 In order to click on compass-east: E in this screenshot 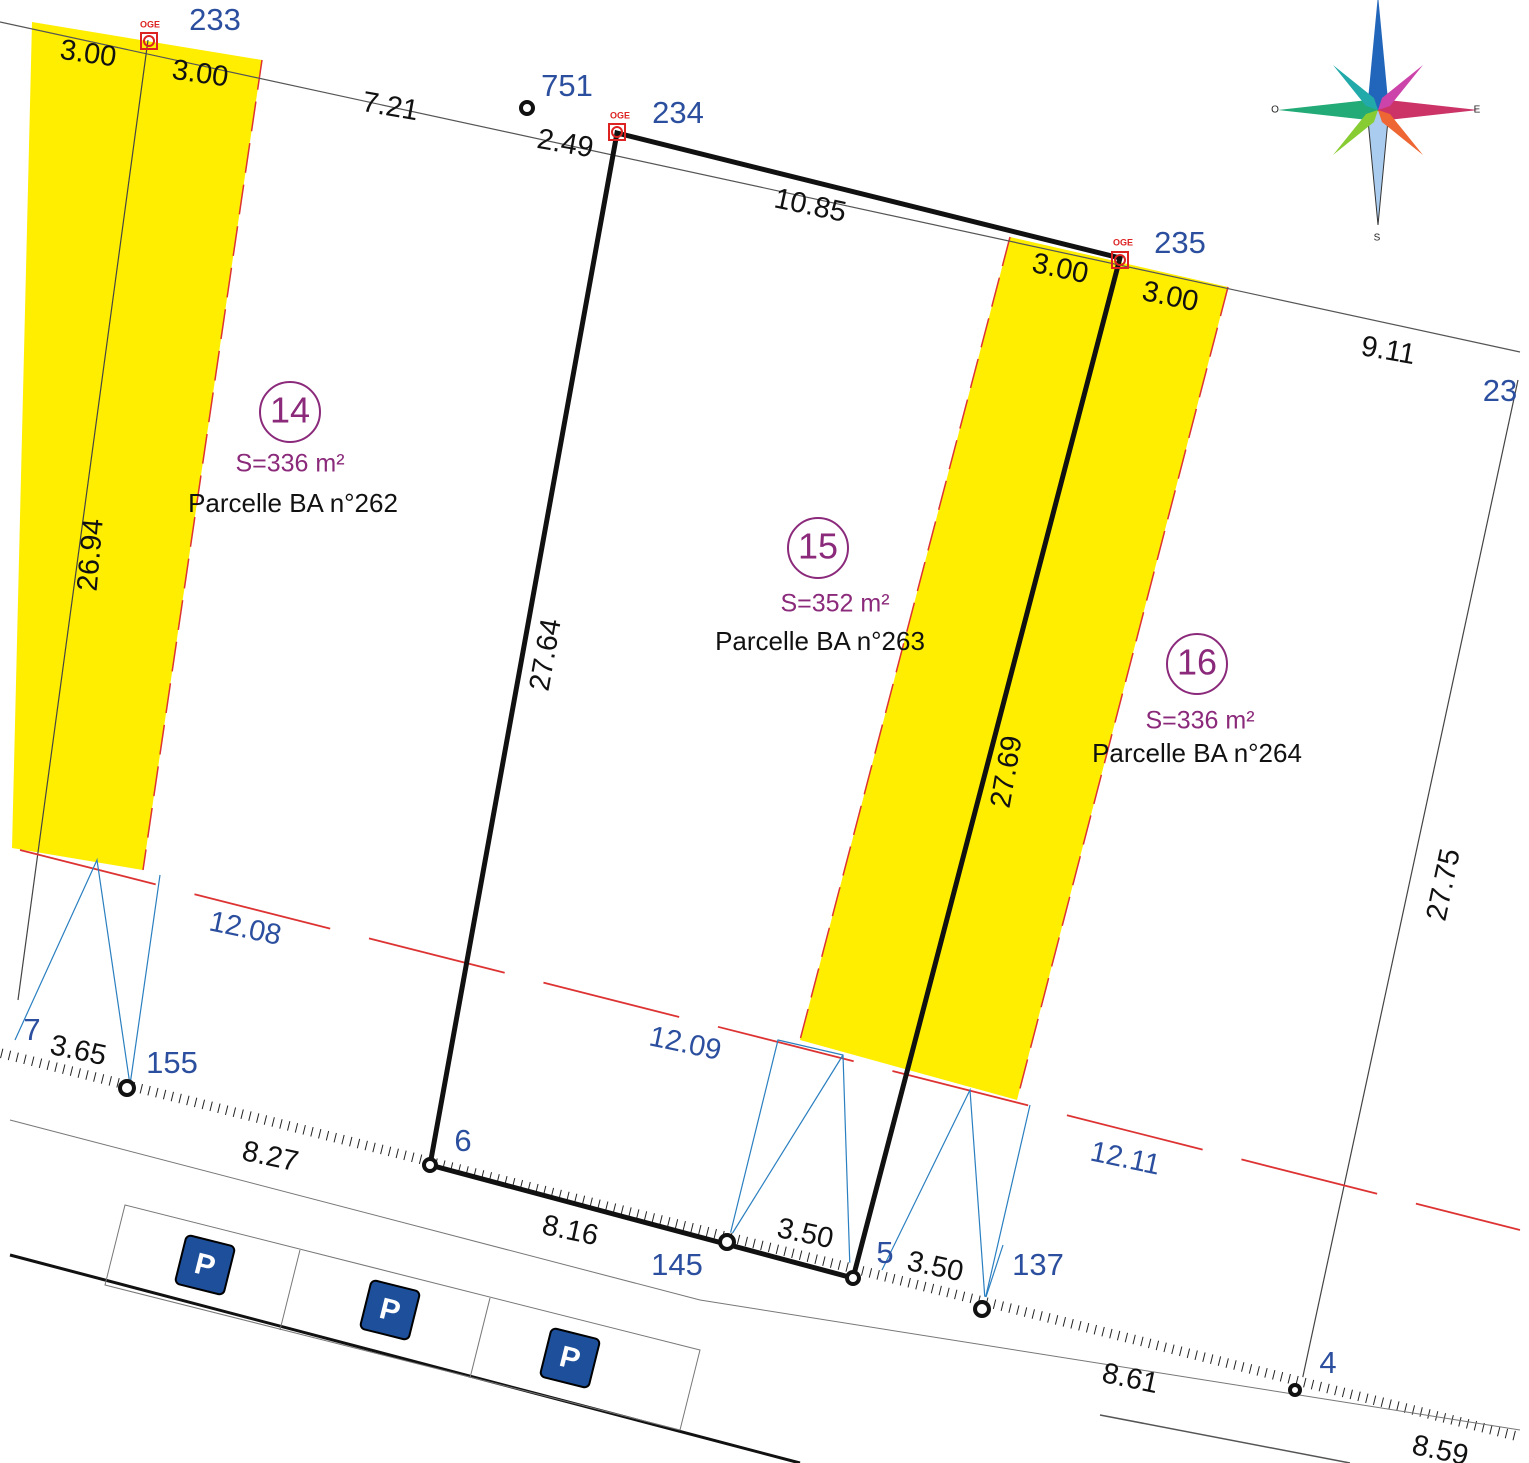, I will do `click(1477, 110)`.